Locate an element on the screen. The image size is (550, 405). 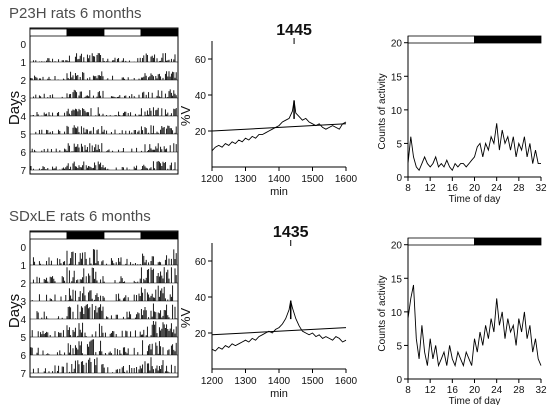
profile-ytick-label: 0 is located at coordinates (399, 178).